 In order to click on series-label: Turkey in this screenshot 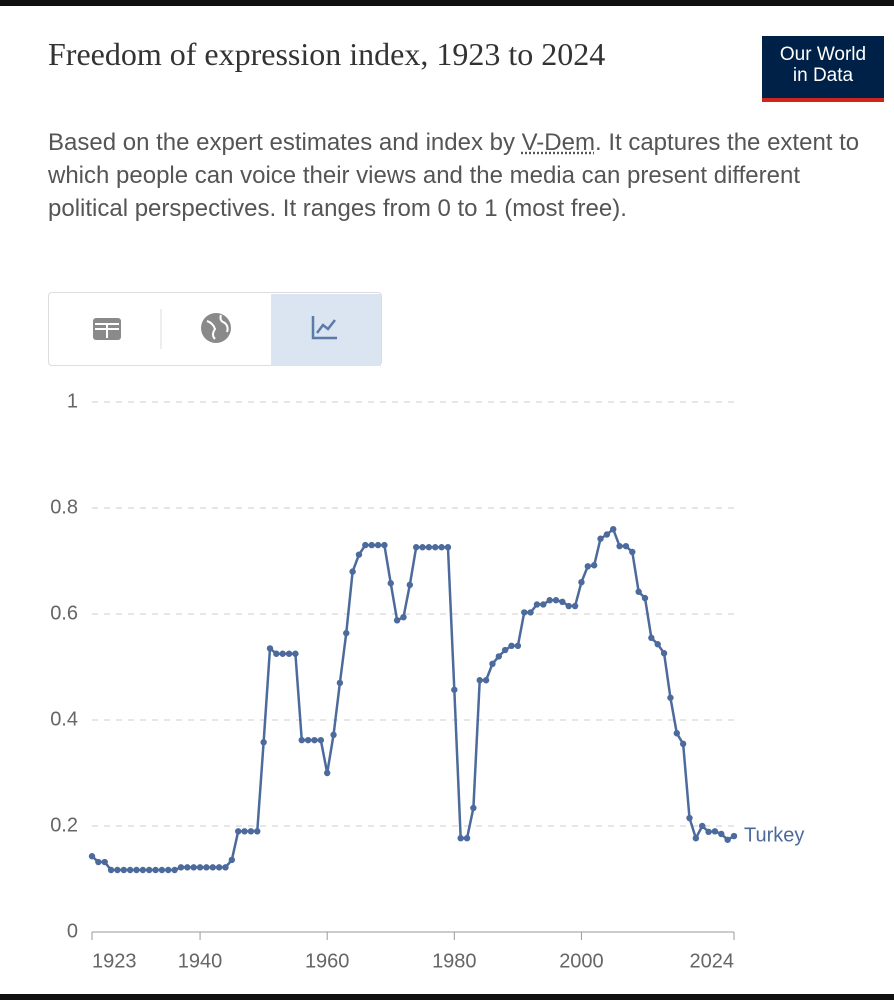, I will do `click(774, 835)`.